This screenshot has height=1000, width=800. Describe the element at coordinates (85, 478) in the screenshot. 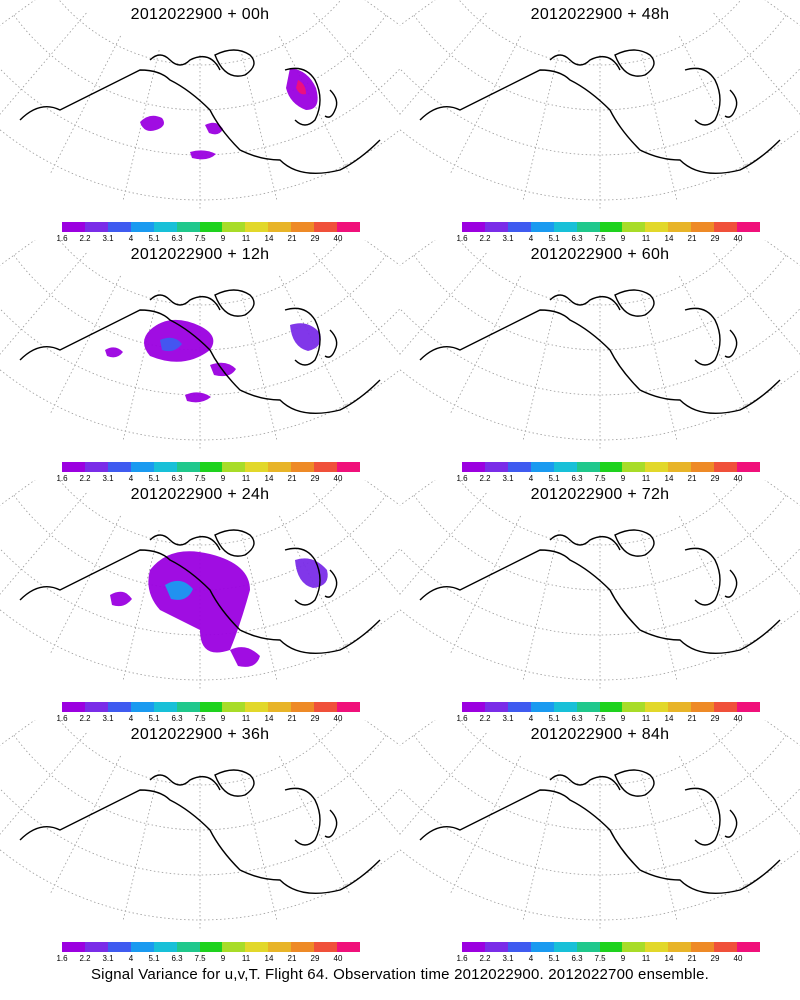

I see `colorbar-tick-label: 2.2` at that location.